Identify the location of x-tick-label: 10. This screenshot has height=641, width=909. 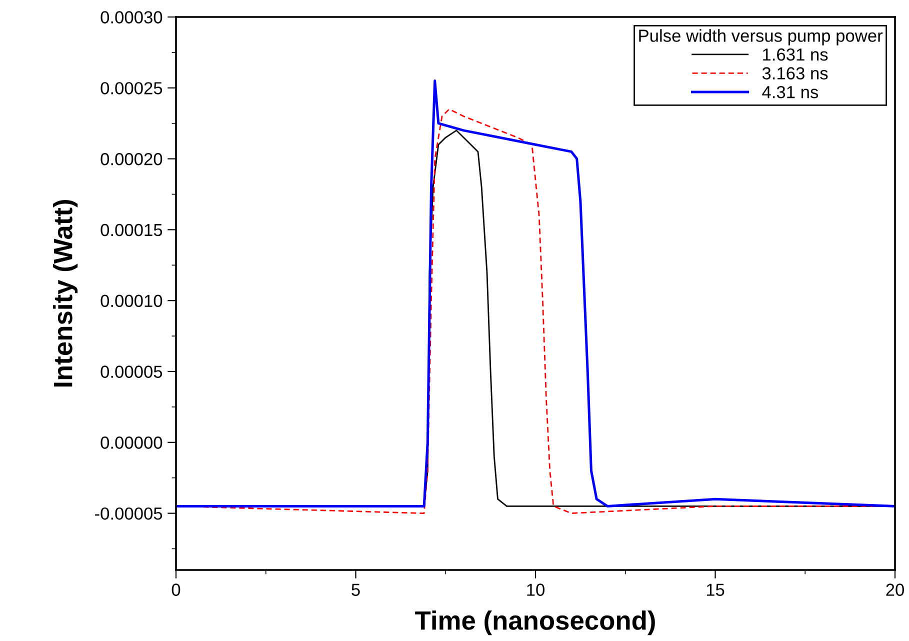
(535, 590).